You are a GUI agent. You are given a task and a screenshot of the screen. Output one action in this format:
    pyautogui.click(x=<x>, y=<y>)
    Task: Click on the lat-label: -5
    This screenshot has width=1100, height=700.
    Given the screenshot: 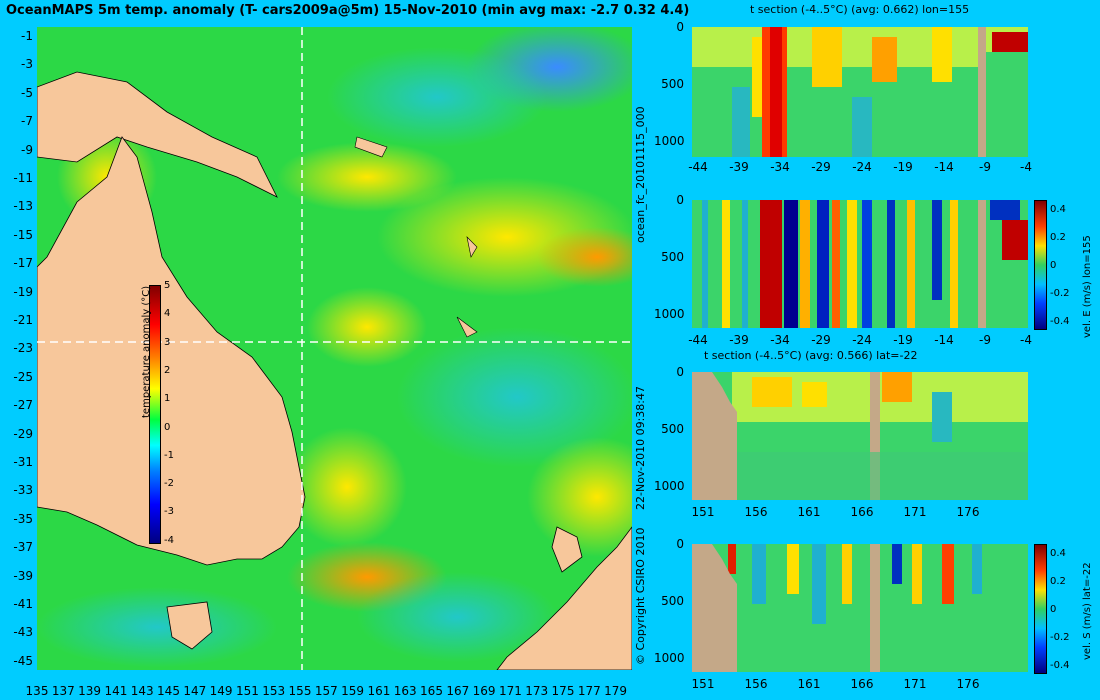 What is the action you would take?
    pyautogui.click(x=27, y=92)
    